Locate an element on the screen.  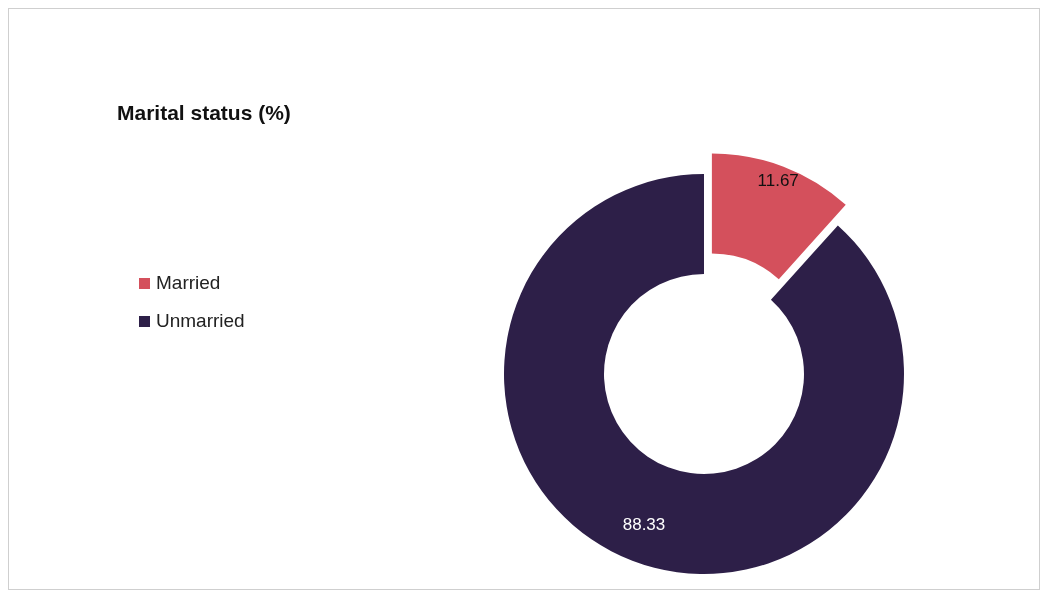
data-label: 88.33 is located at coordinates (644, 524).